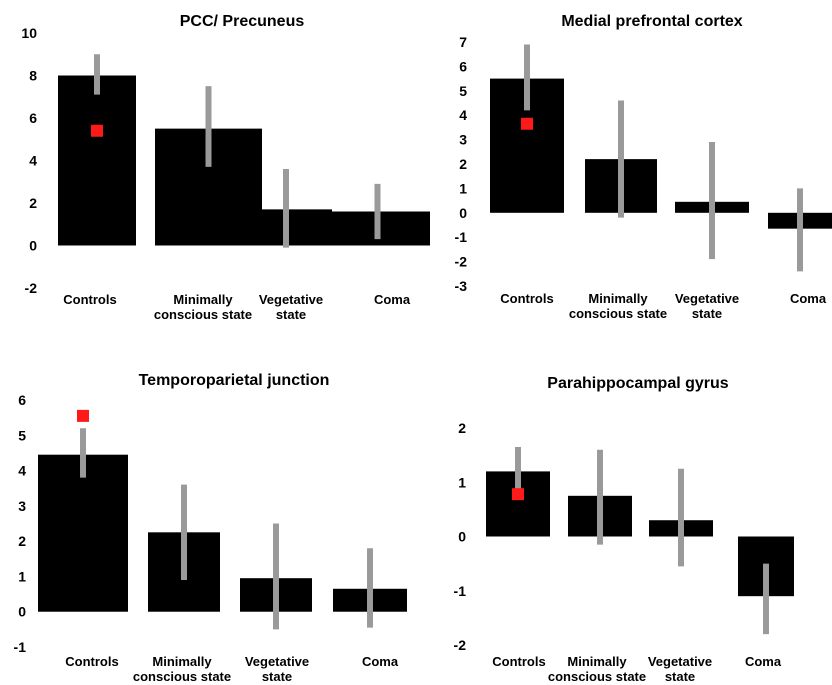  What do you see at coordinates (651, 21) in the screenshot?
I see `chart-title: Medial prefrontal cortex` at bounding box center [651, 21].